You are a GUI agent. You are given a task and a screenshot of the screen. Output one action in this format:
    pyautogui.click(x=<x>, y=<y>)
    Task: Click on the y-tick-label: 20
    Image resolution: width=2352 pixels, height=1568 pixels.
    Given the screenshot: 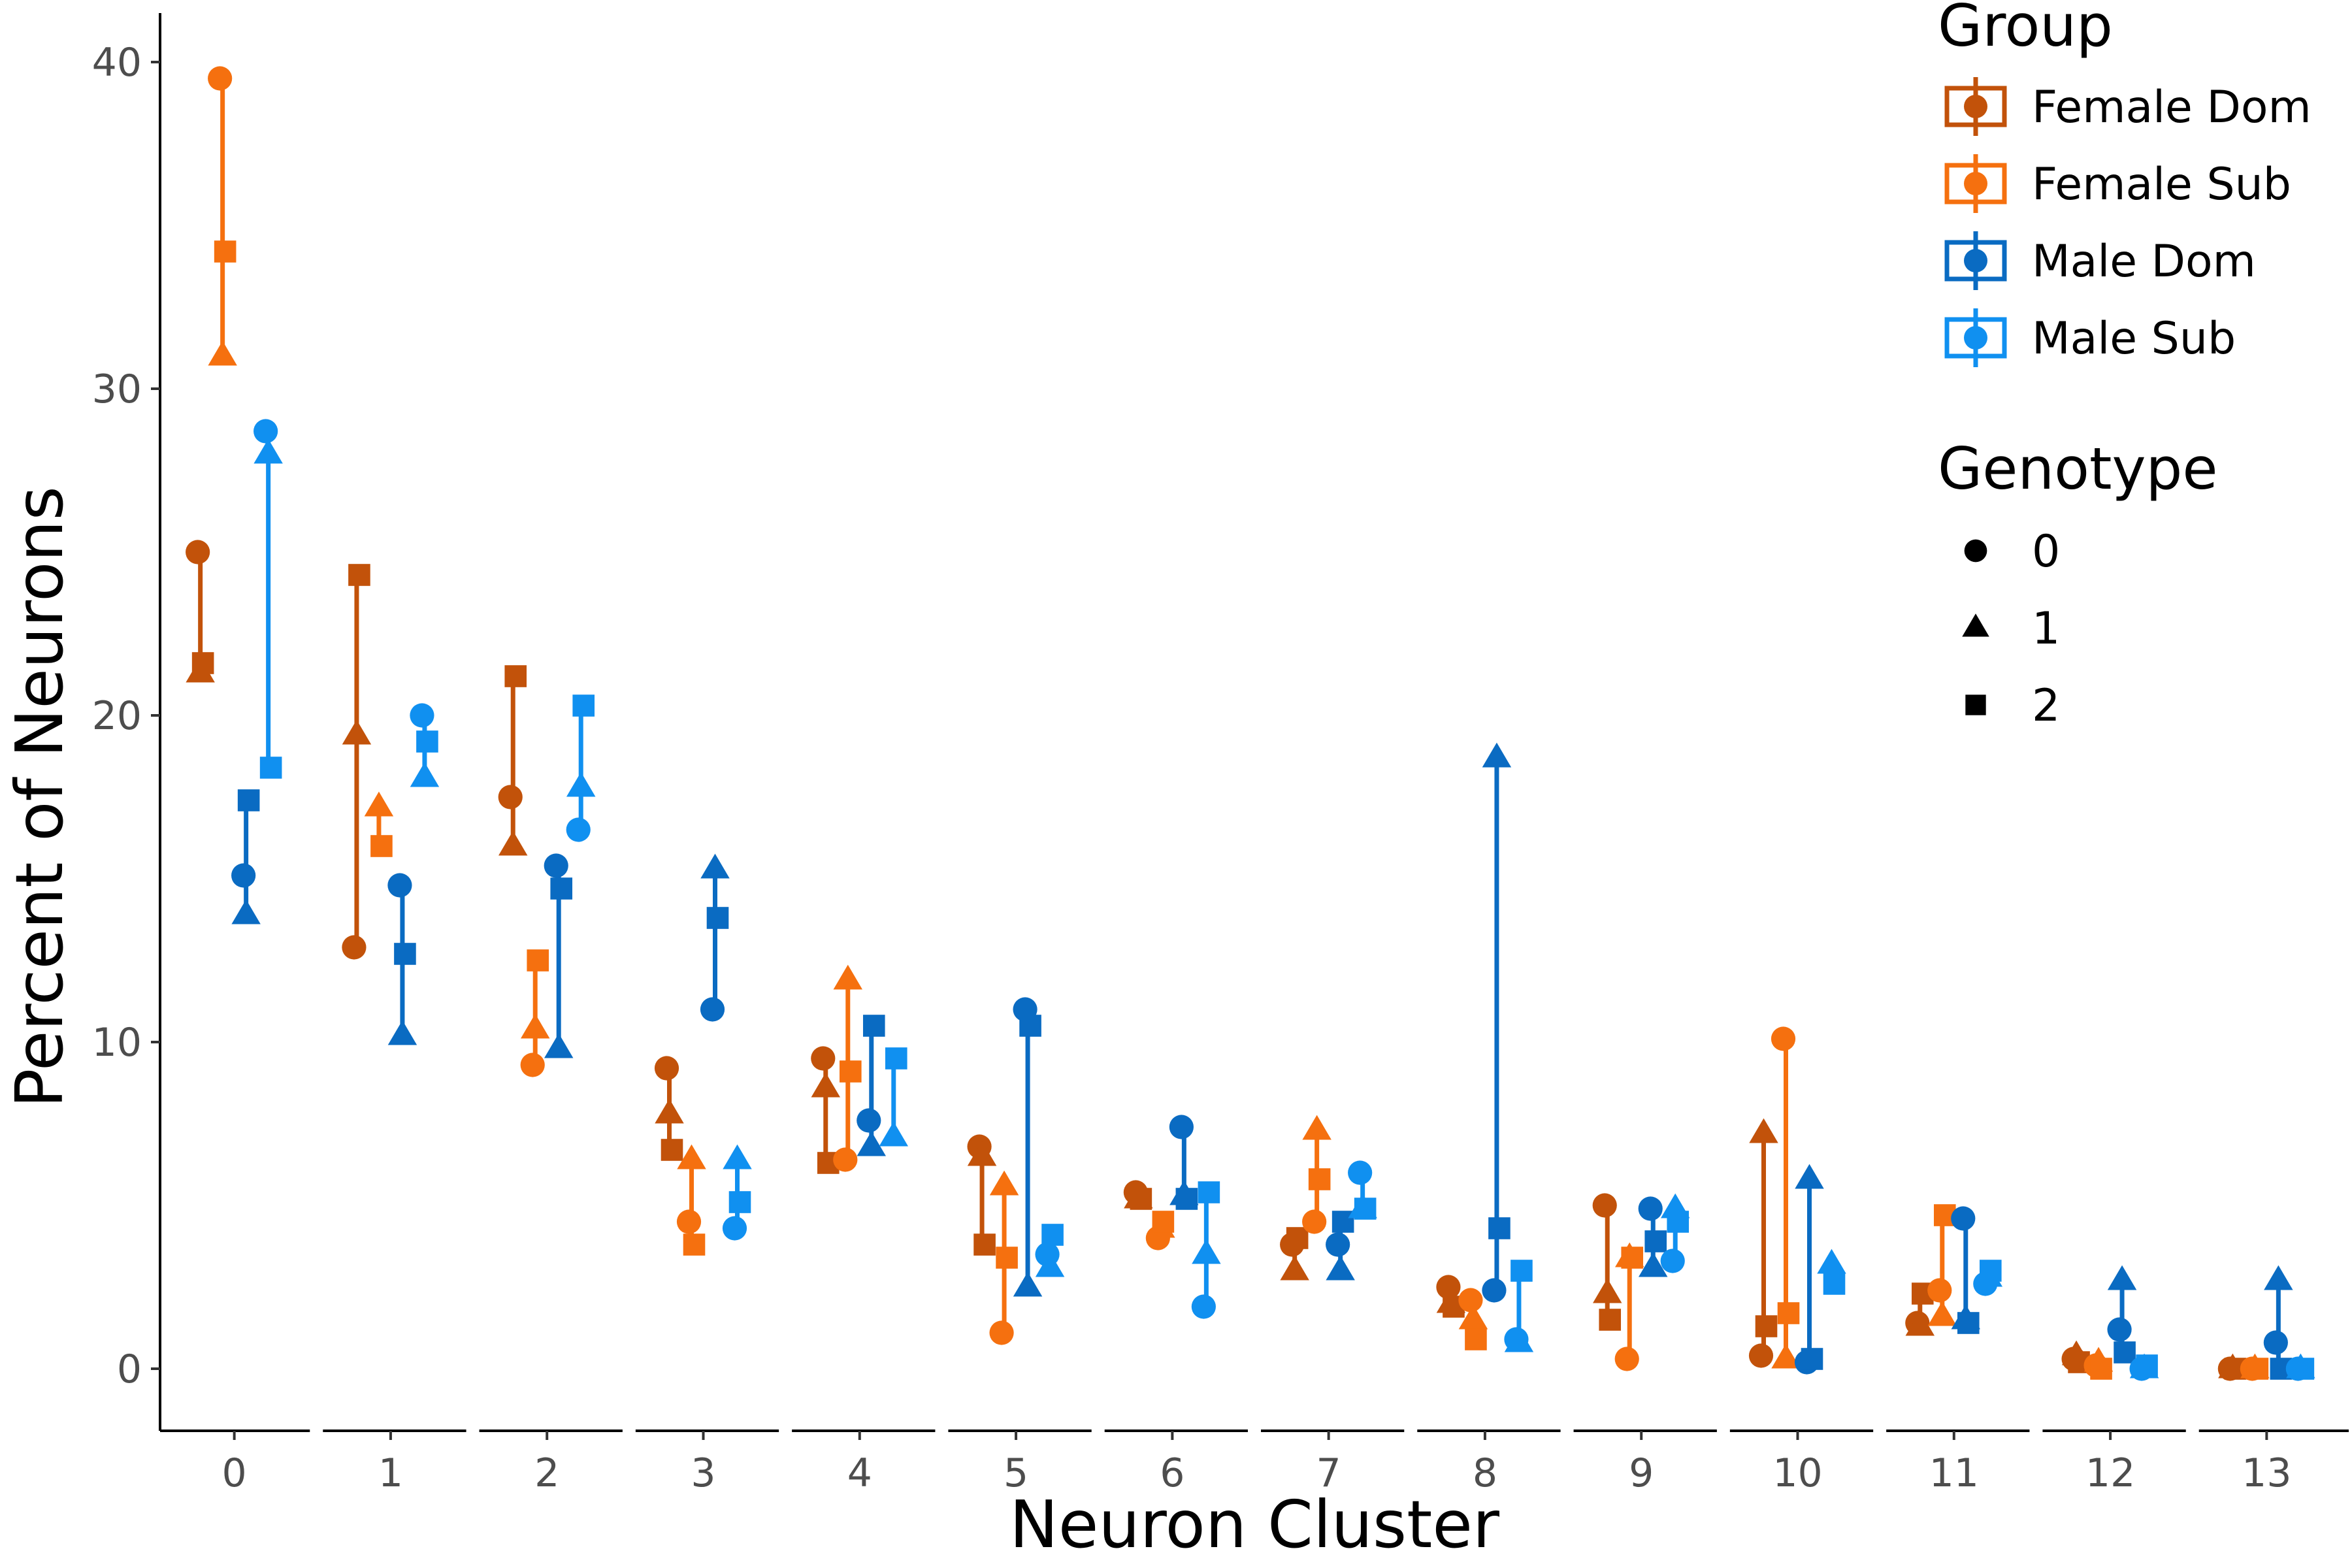 What is the action you would take?
    pyautogui.click(x=117, y=716)
    